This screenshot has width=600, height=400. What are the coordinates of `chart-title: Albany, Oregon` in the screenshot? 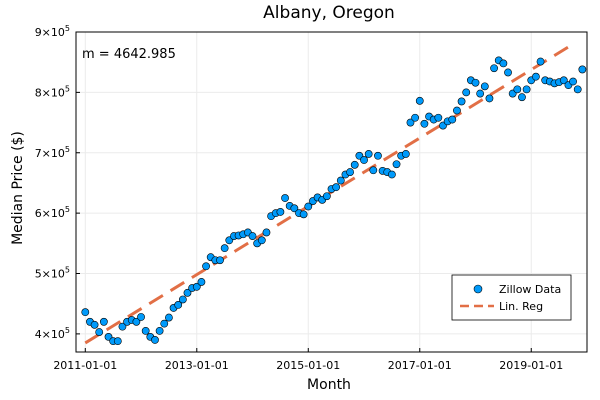 It's located at (329, 13).